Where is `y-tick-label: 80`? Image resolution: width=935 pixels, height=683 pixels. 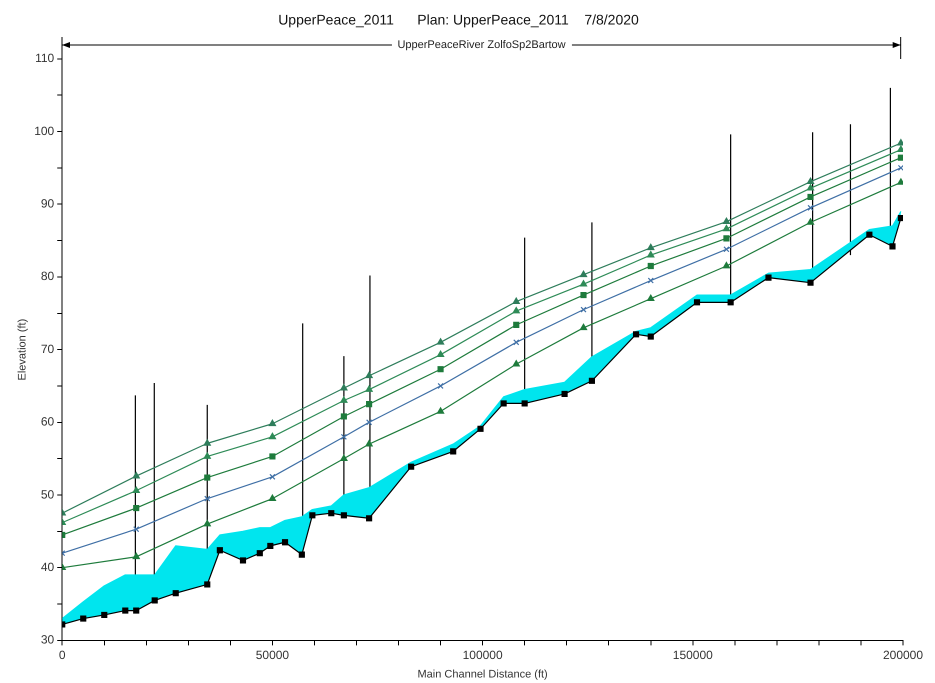 y-tick-label: 80 is located at coordinates (47, 276).